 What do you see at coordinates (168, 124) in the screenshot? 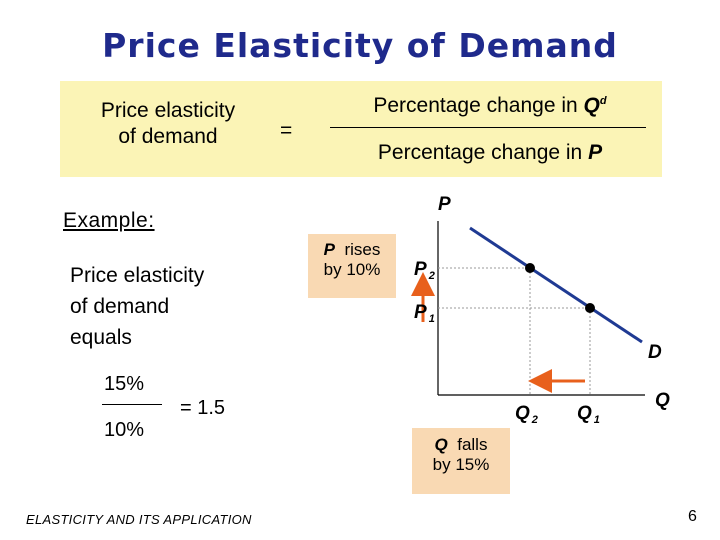
I see `formula-left: Price elasticity of demand` at bounding box center [168, 124].